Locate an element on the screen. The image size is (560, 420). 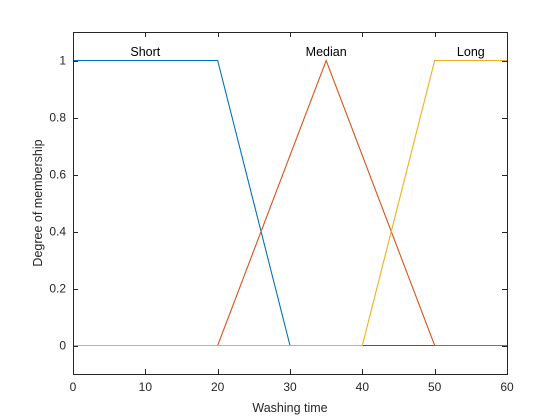
y-tick-label: 0 is located at coordinates (62, 346).